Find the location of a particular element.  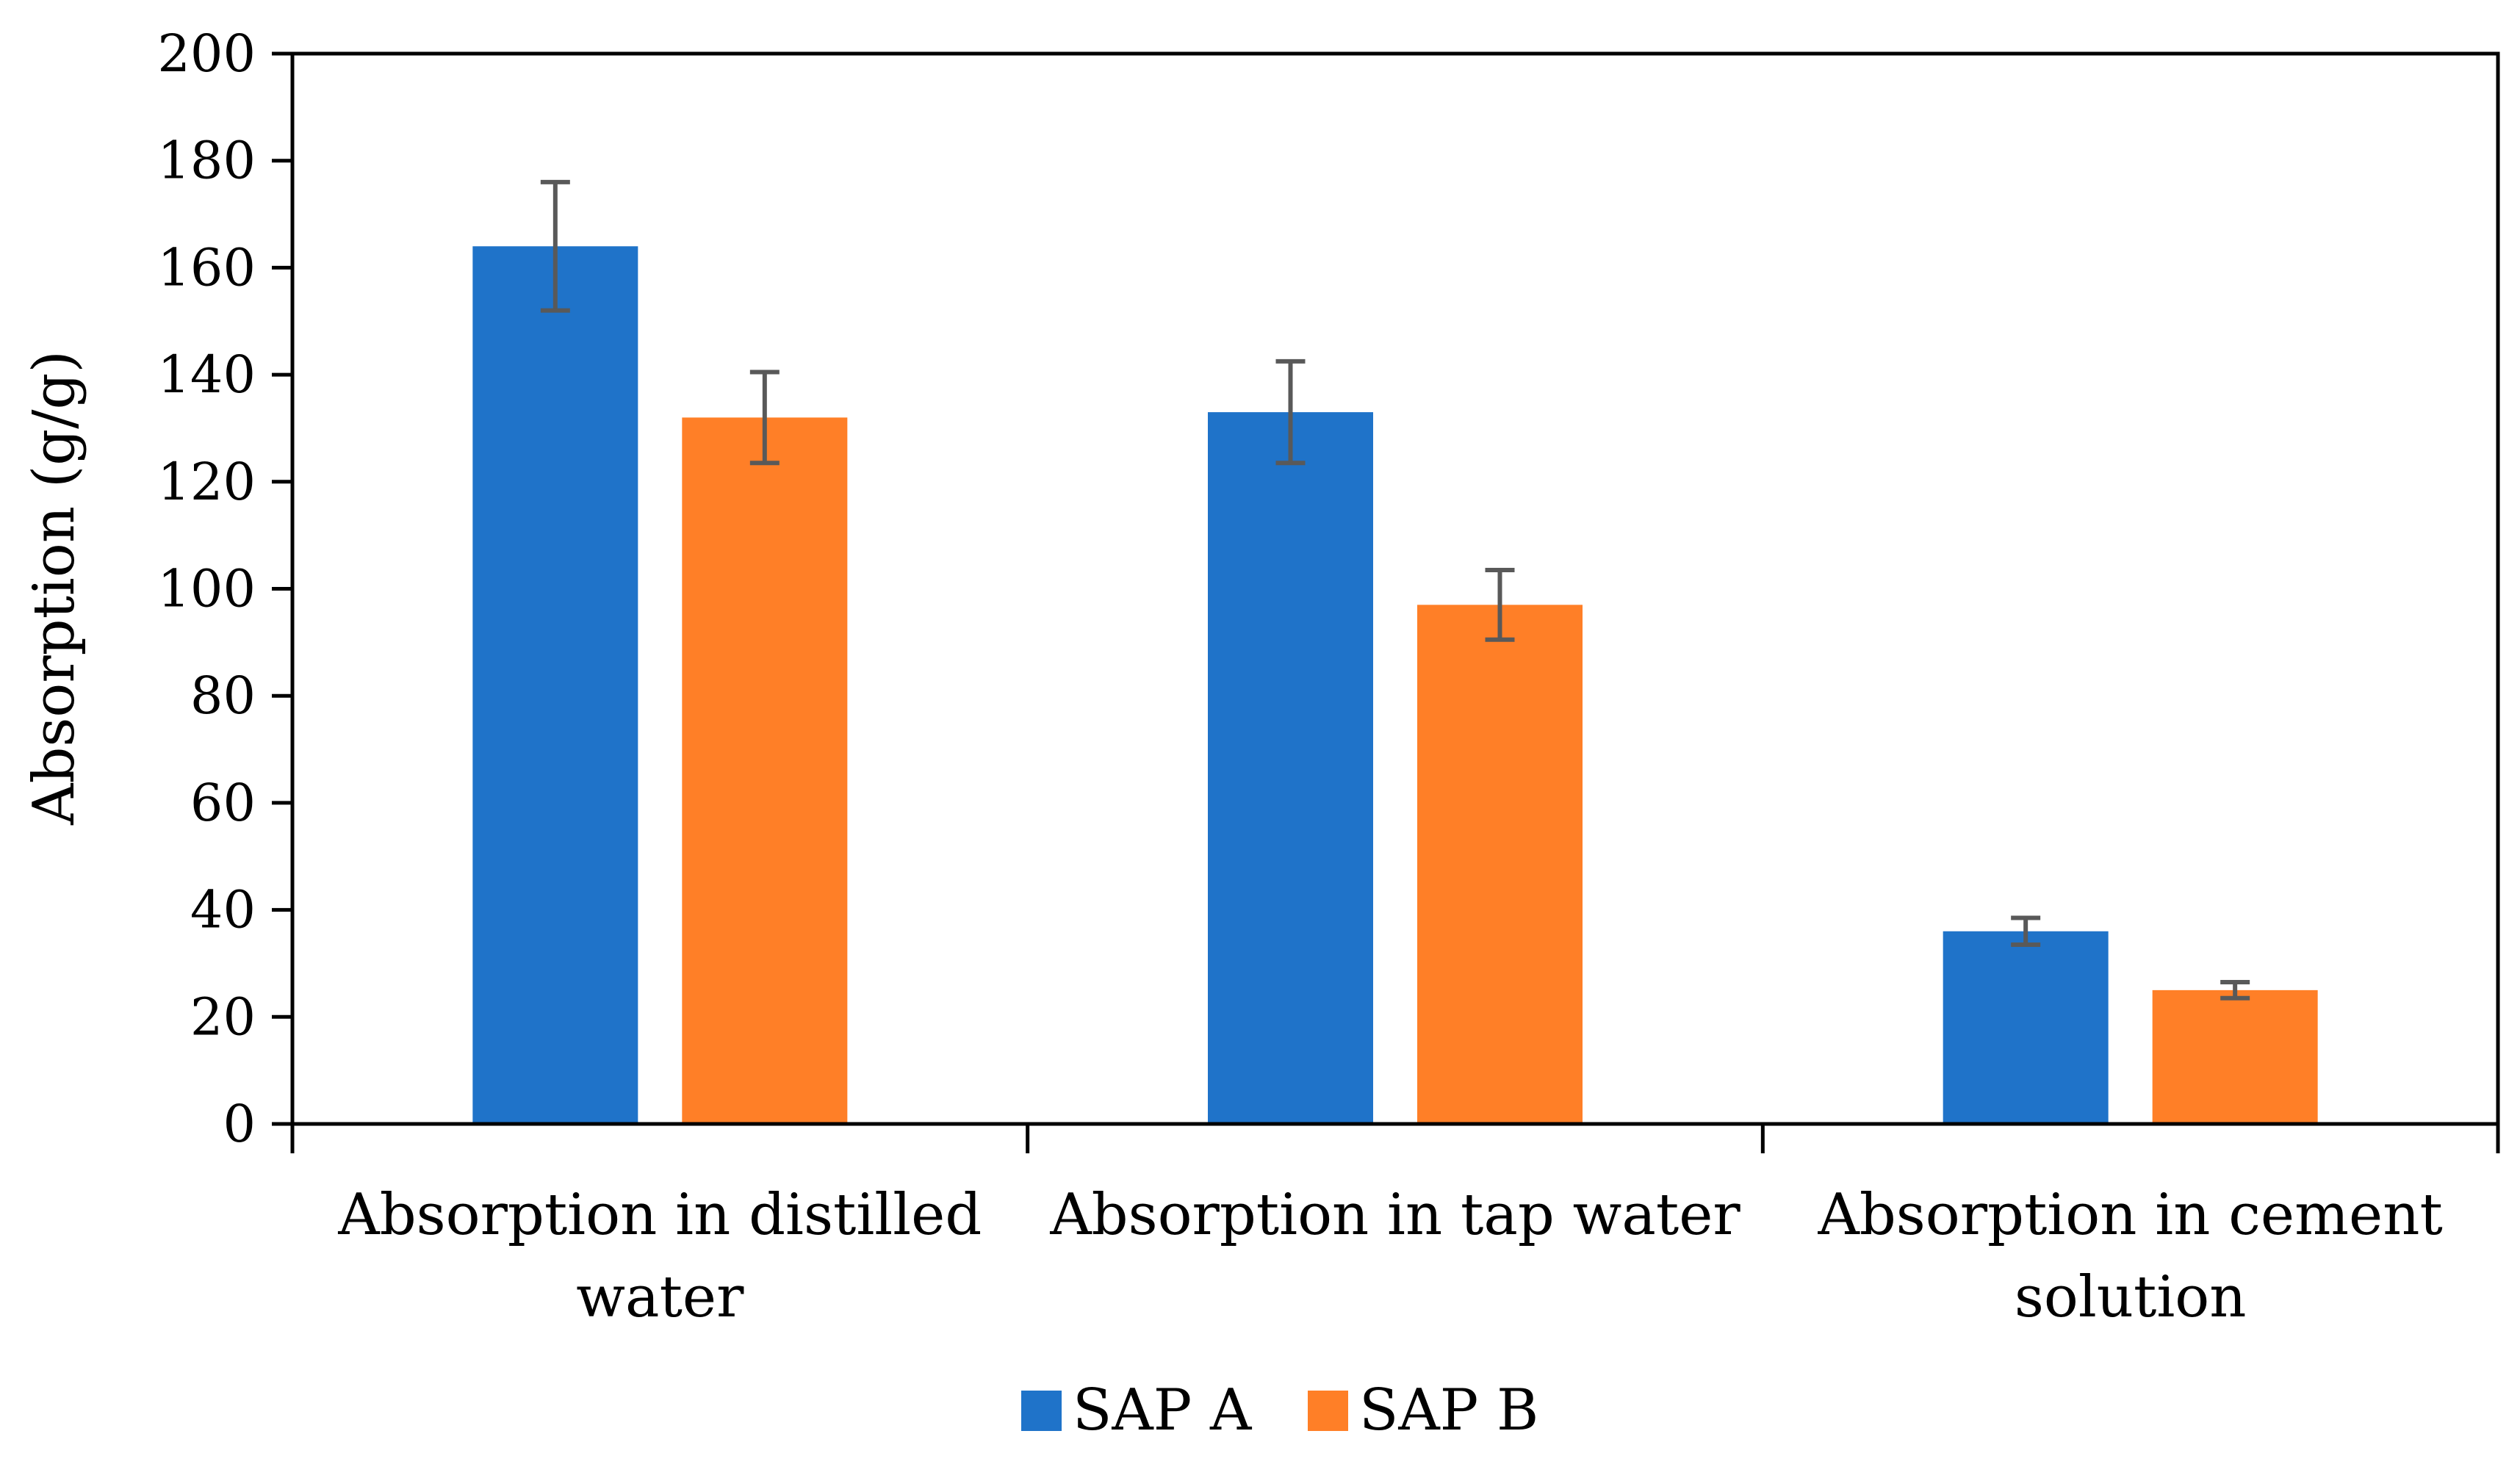

y-tick-label: 120 is located at coordinates (207, 482).